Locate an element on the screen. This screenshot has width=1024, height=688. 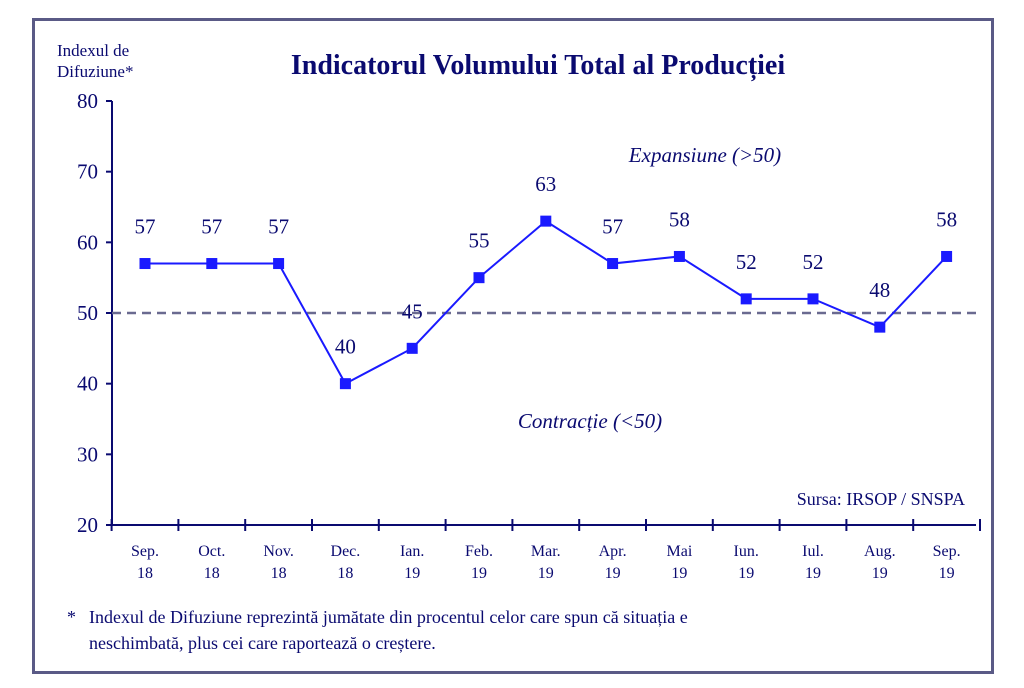
data-label: 40 is located at coordinates (345, 347).